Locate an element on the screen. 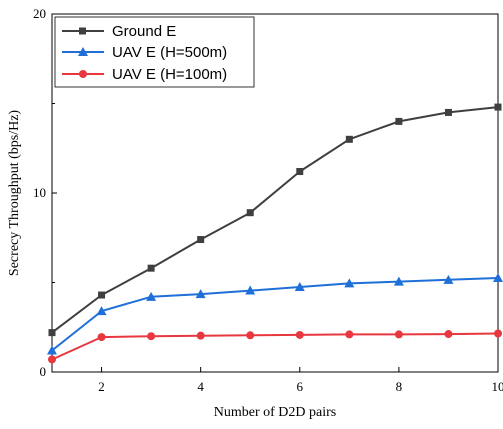  legend-entry-ground-e: Ground E is located at coordinates (119, 31).